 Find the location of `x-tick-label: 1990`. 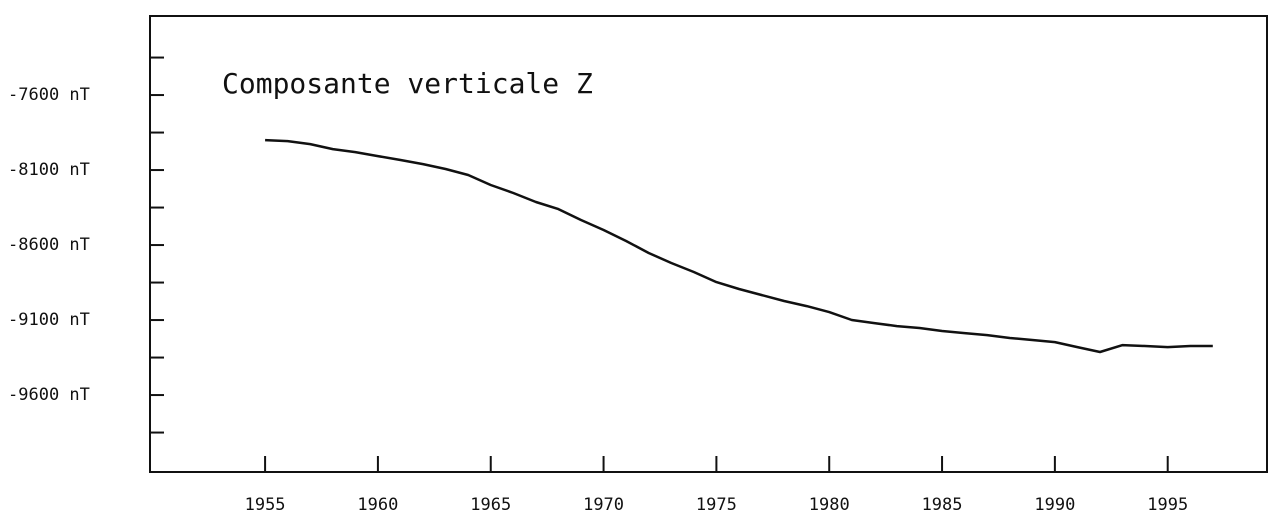

x-tick-label: 1990 is located at coordinates (1054, 505).